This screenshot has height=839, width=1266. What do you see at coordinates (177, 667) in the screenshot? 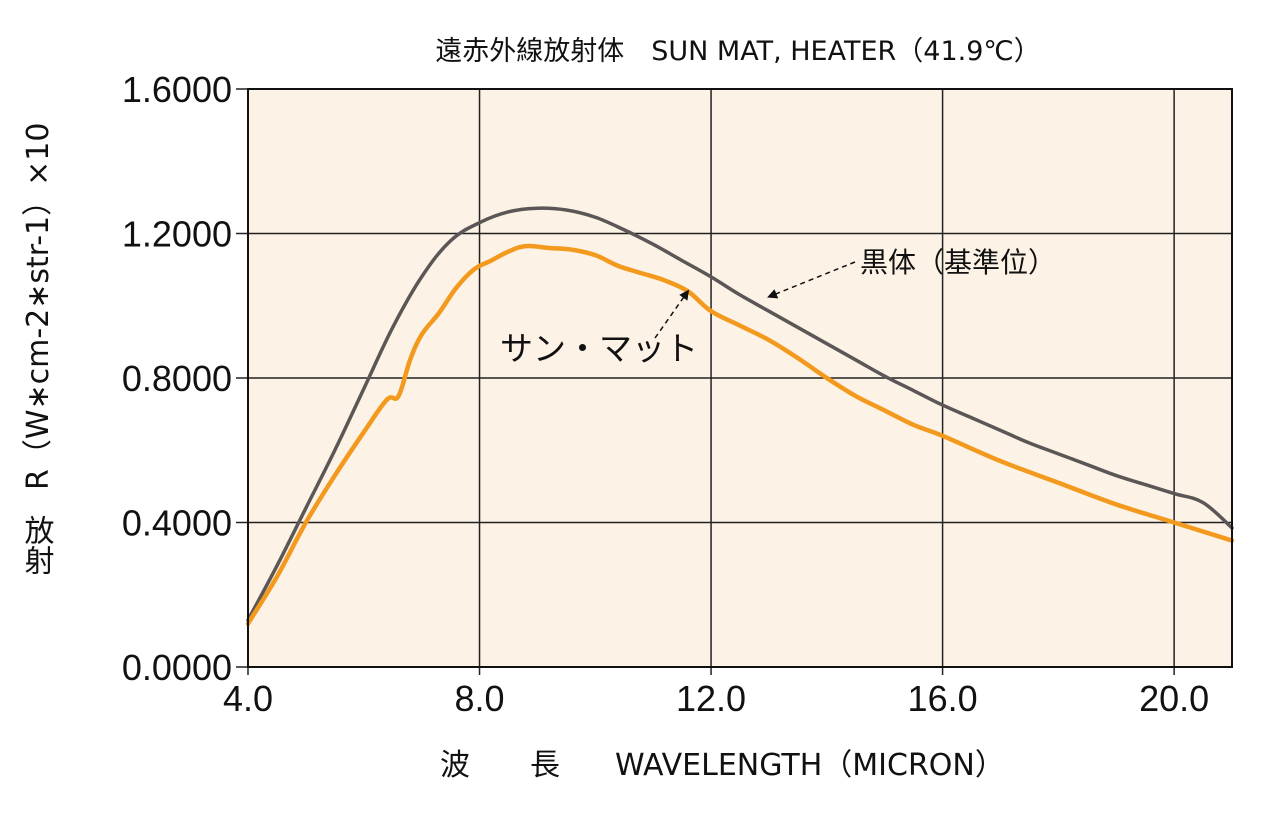
I see `y-tick-label: 0.0000` at bounding box center [177, 667].